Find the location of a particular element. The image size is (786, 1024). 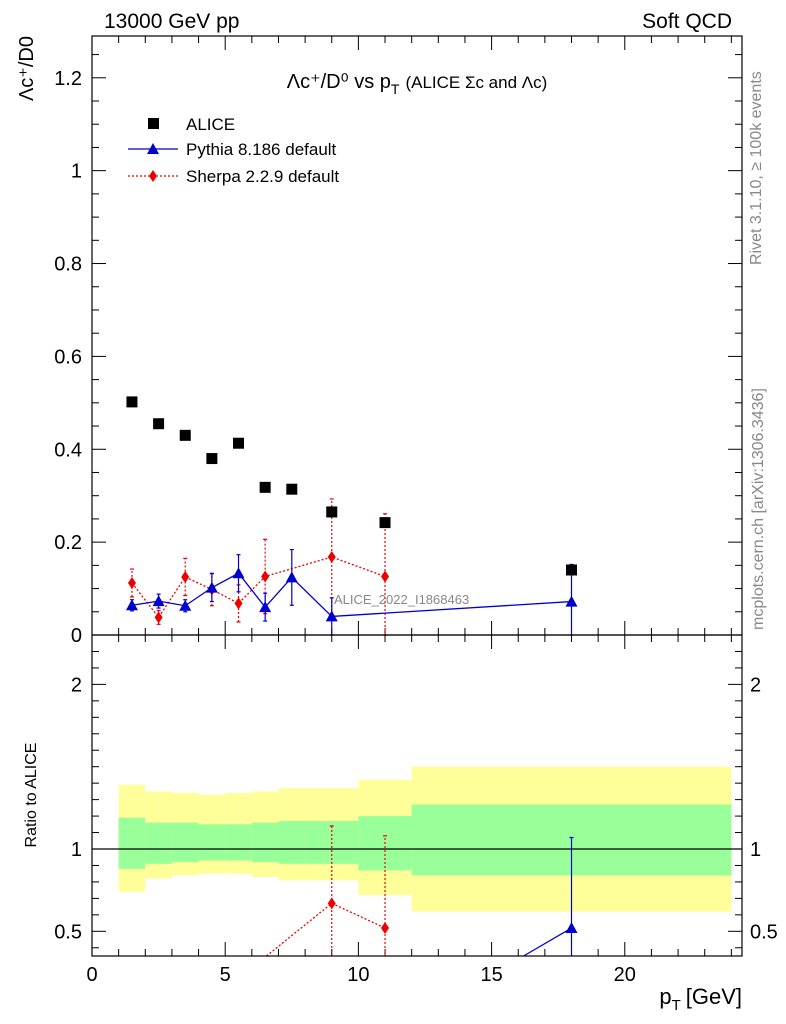

legend-label-pythia: Pythia 8.186 default is located at coordinates (261, 149).